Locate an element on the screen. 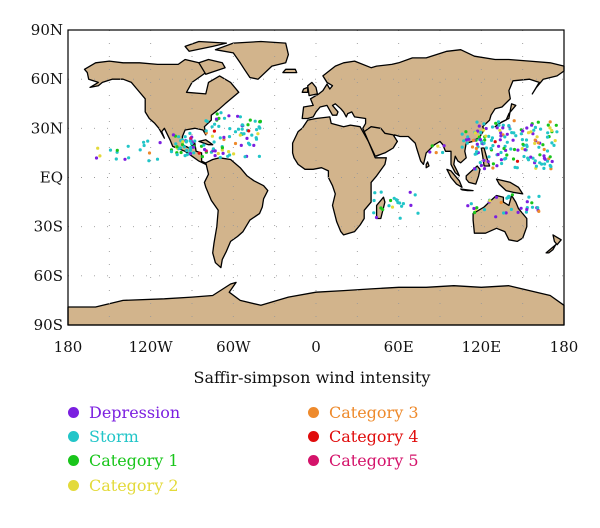  lat-tick-label: 60S is located at coordinates (48, 276).